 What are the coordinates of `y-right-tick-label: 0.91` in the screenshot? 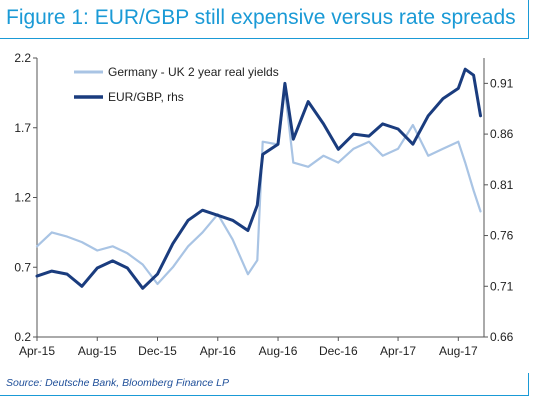 It's located at (502, 83).